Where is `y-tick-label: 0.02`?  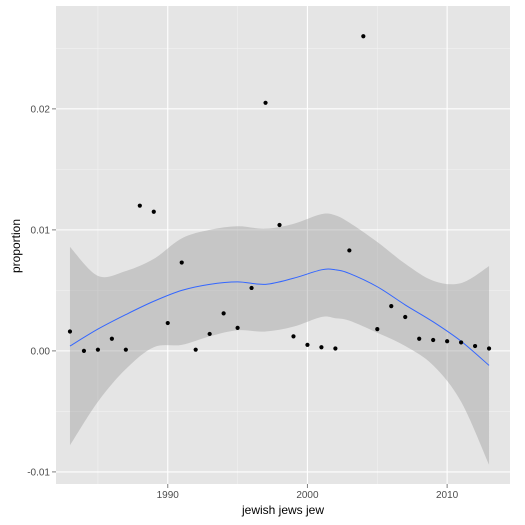 y-tick-label: 0.02 is located at coordinates (41, 109).